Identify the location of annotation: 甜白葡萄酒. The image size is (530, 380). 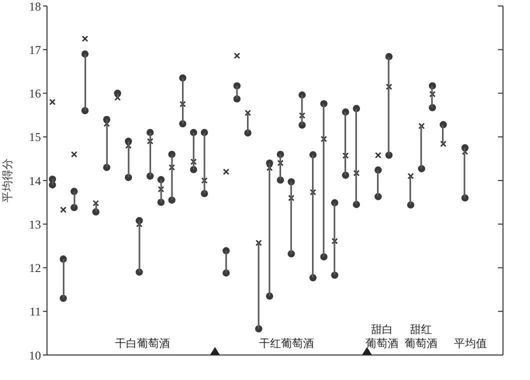
(381, 336).